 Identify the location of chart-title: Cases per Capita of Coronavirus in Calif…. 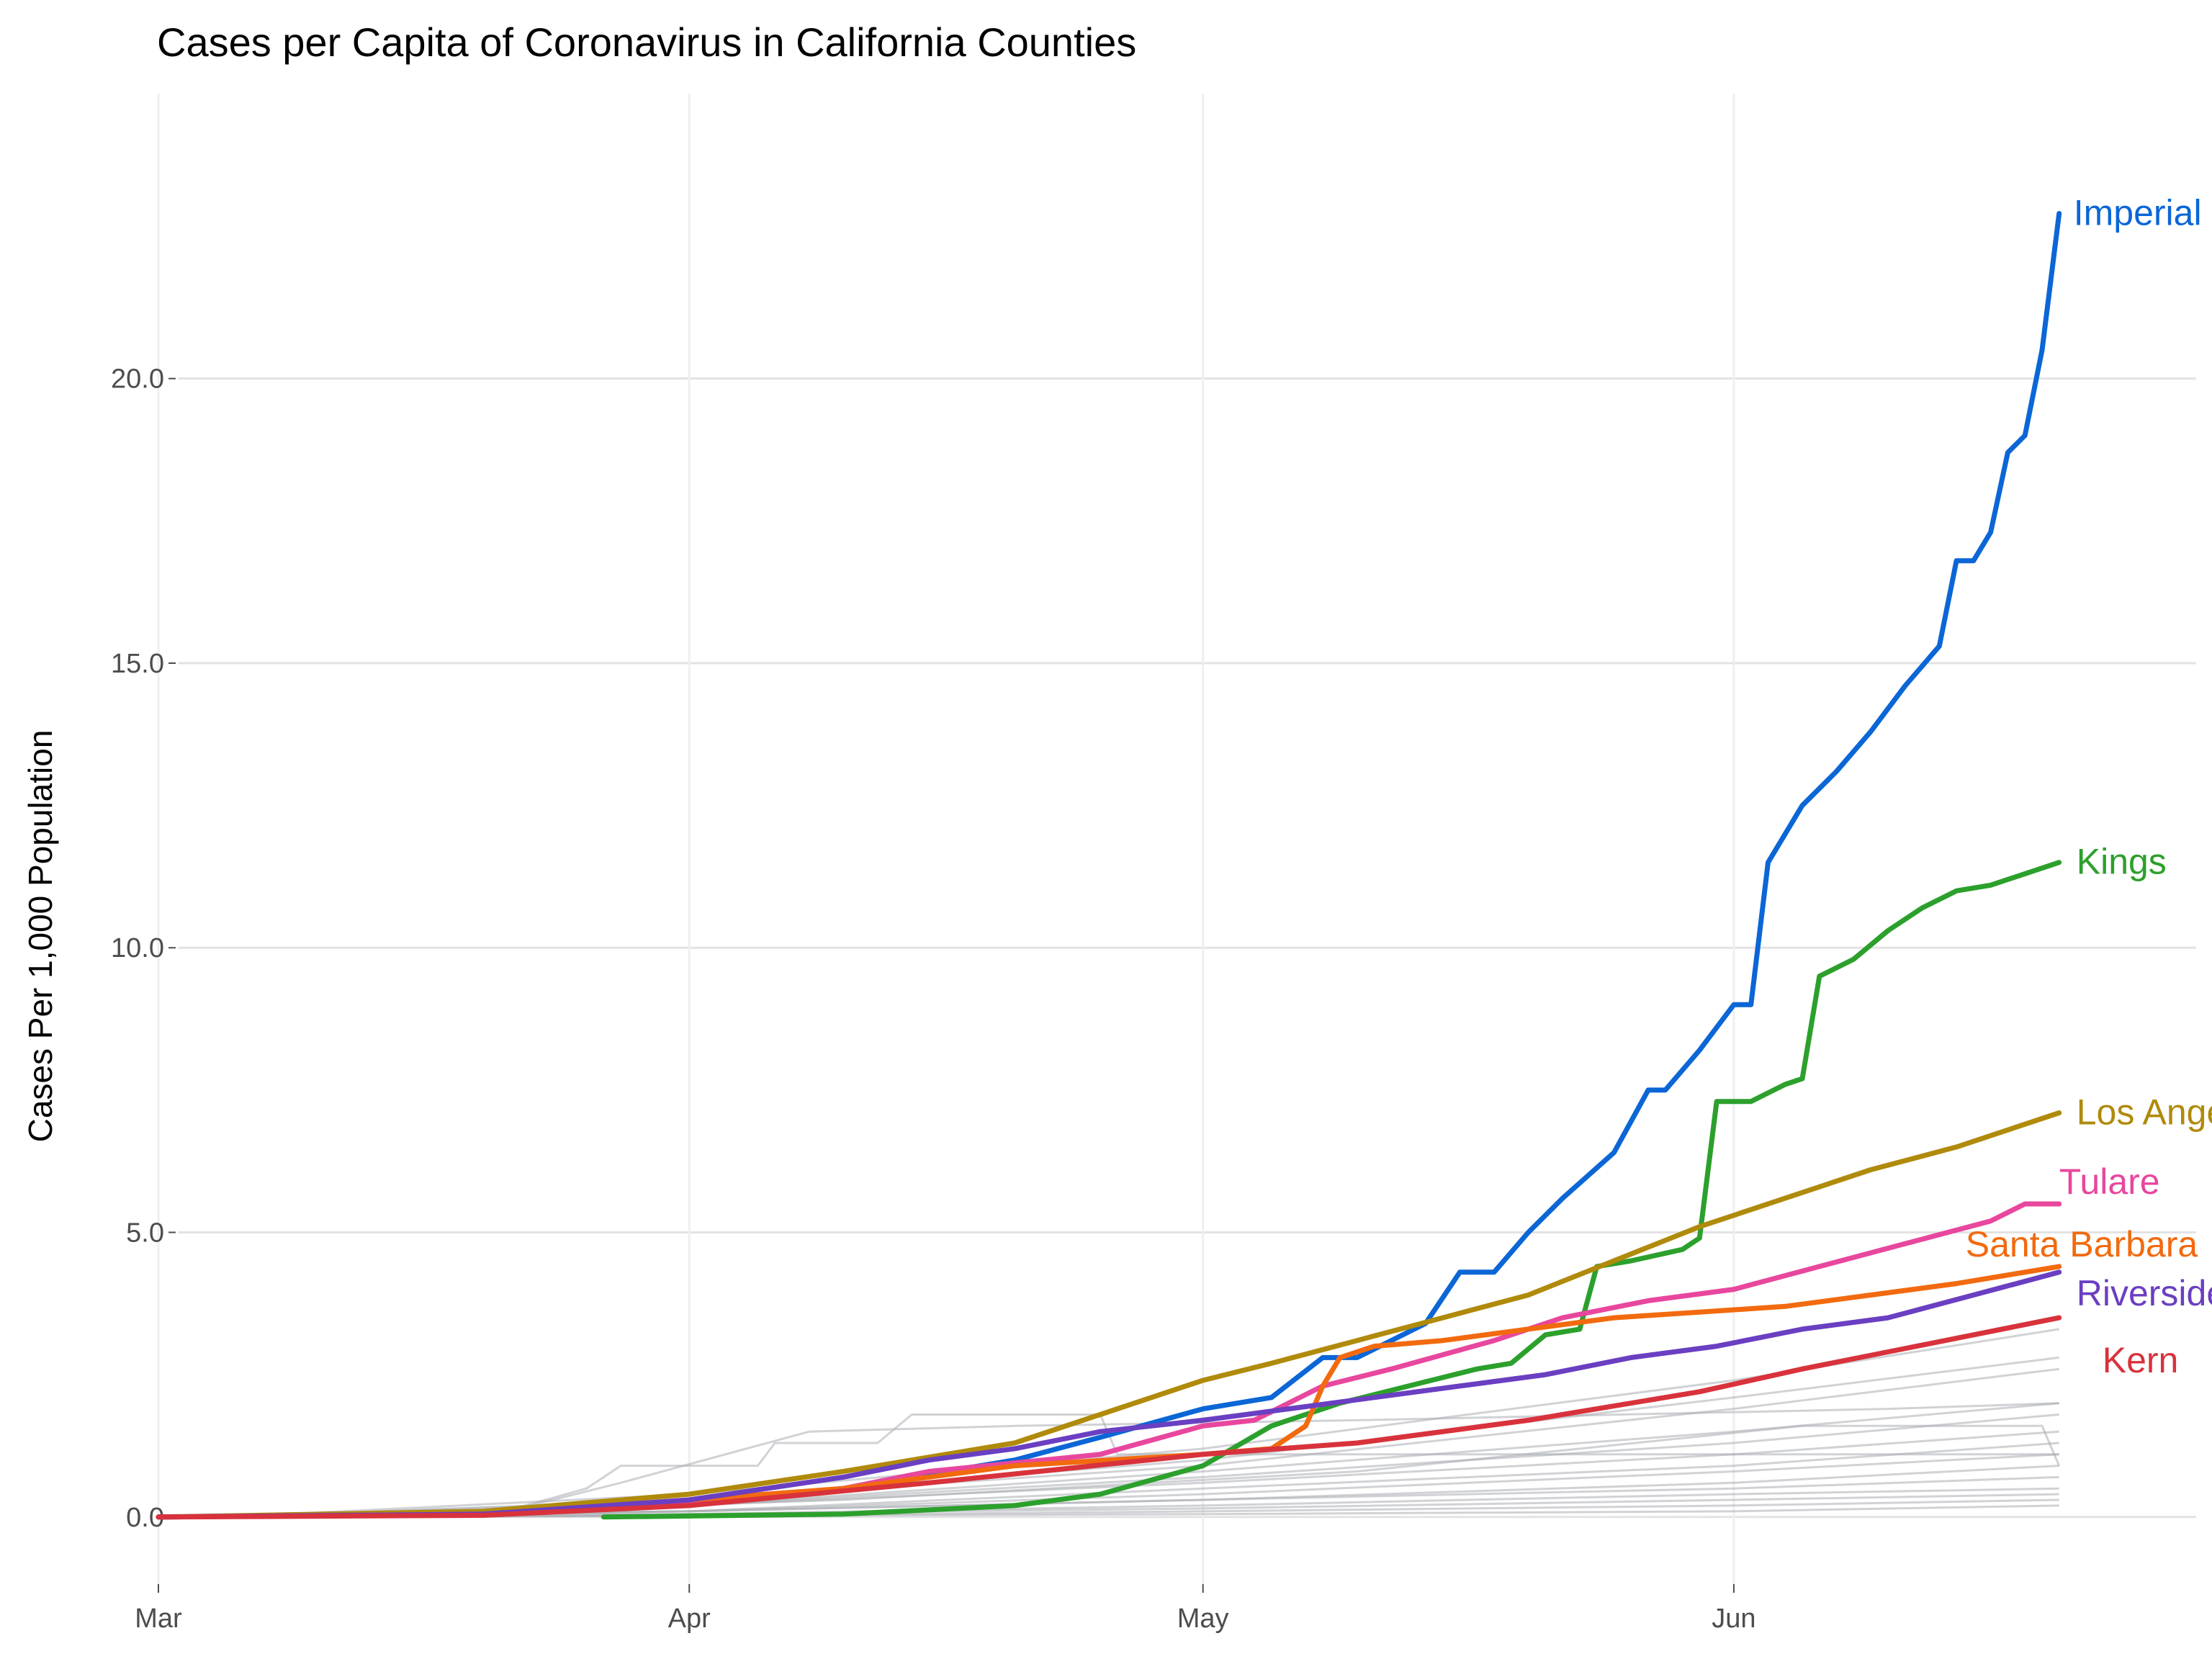
(647, 42).